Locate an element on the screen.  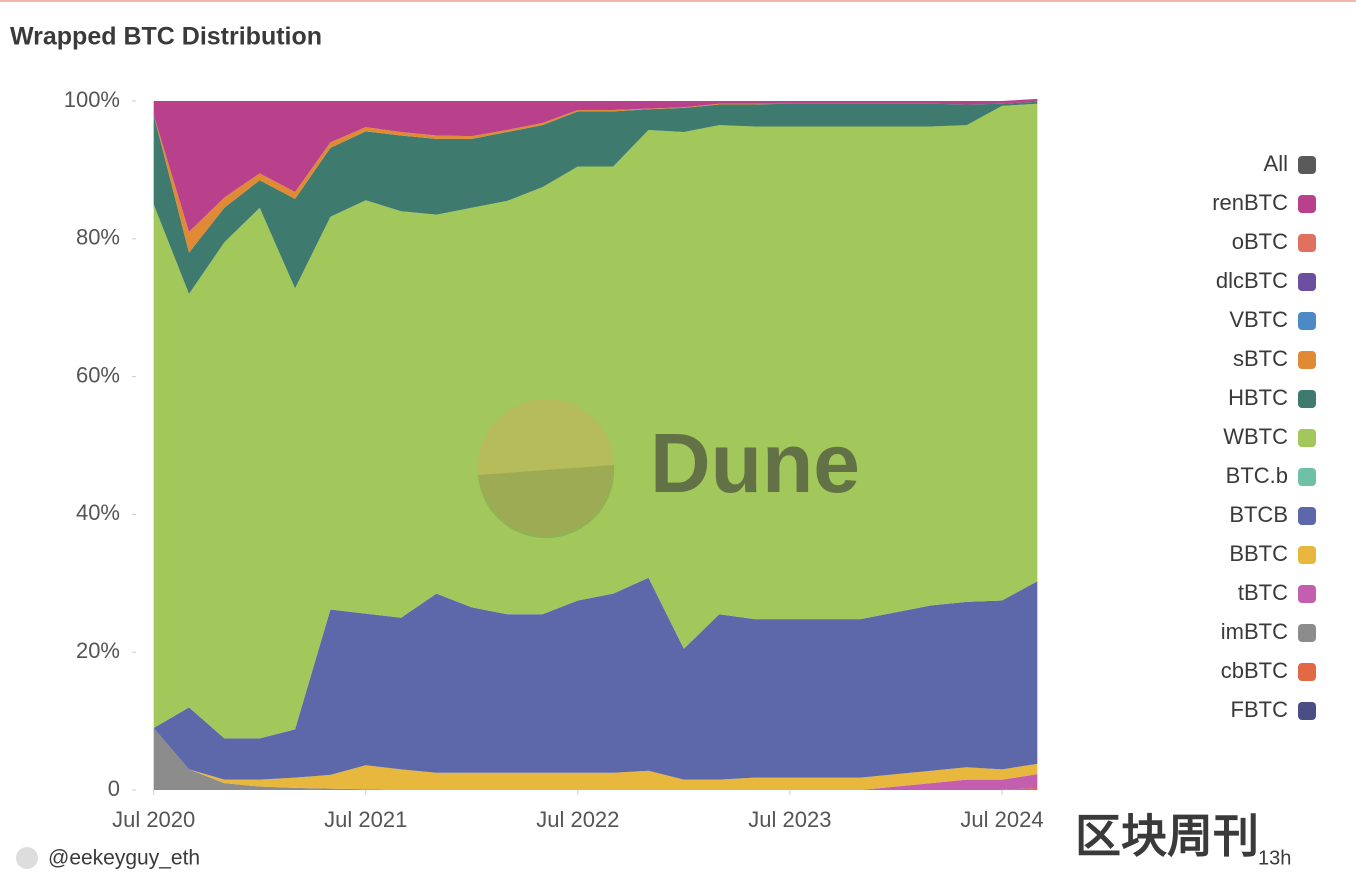
legend-label: WBTC is located at coordinates (1255, 436).